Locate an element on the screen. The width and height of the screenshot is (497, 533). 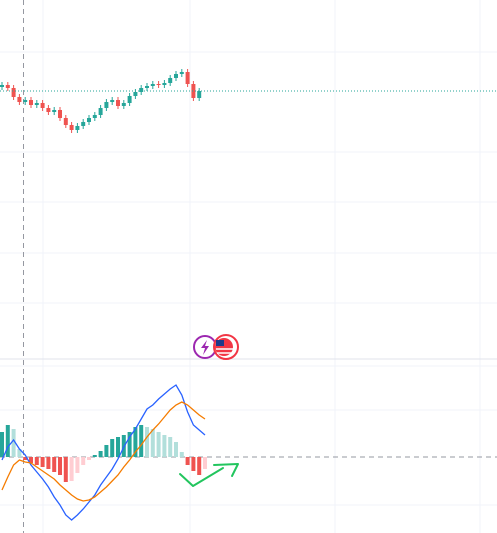
macd-line is located at coordinates (103, 452).